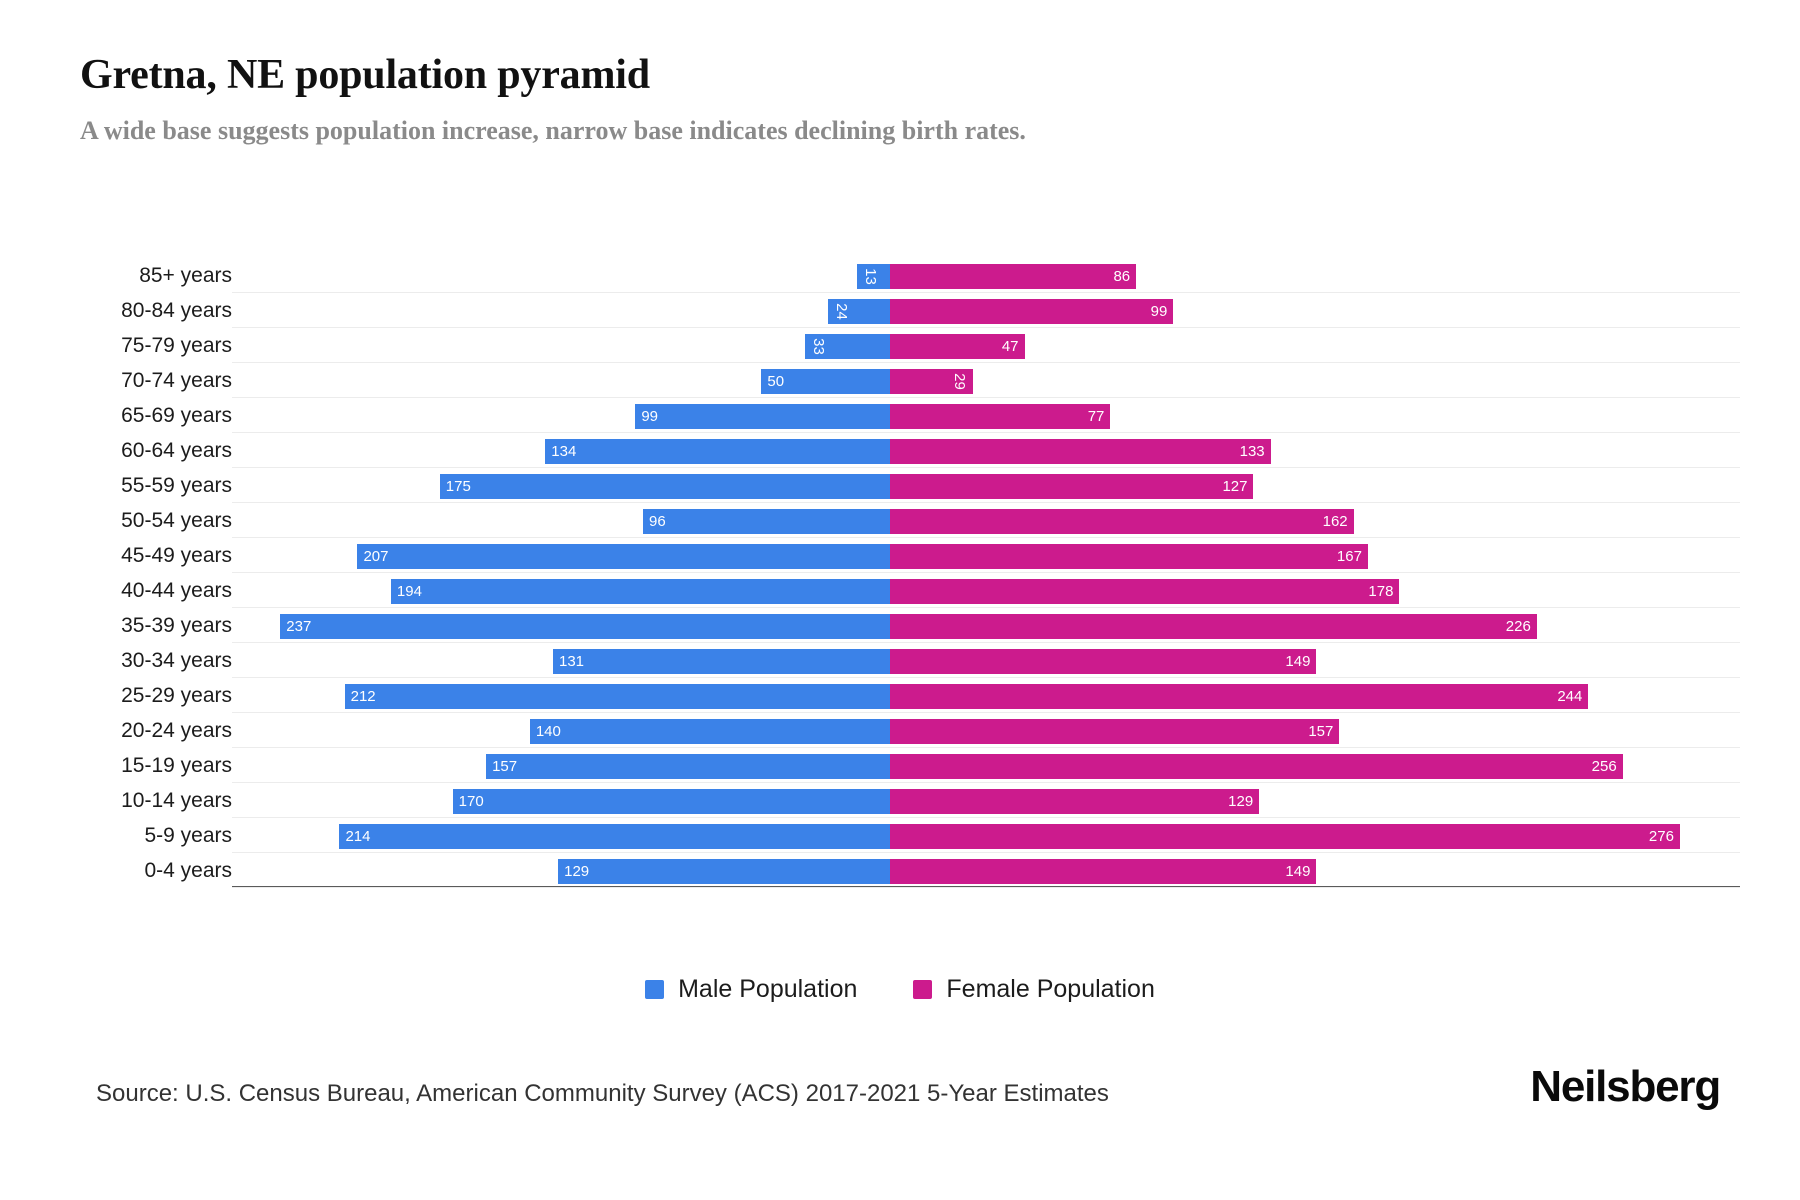  I want to click on male-bar: 13, so click(873, 276).